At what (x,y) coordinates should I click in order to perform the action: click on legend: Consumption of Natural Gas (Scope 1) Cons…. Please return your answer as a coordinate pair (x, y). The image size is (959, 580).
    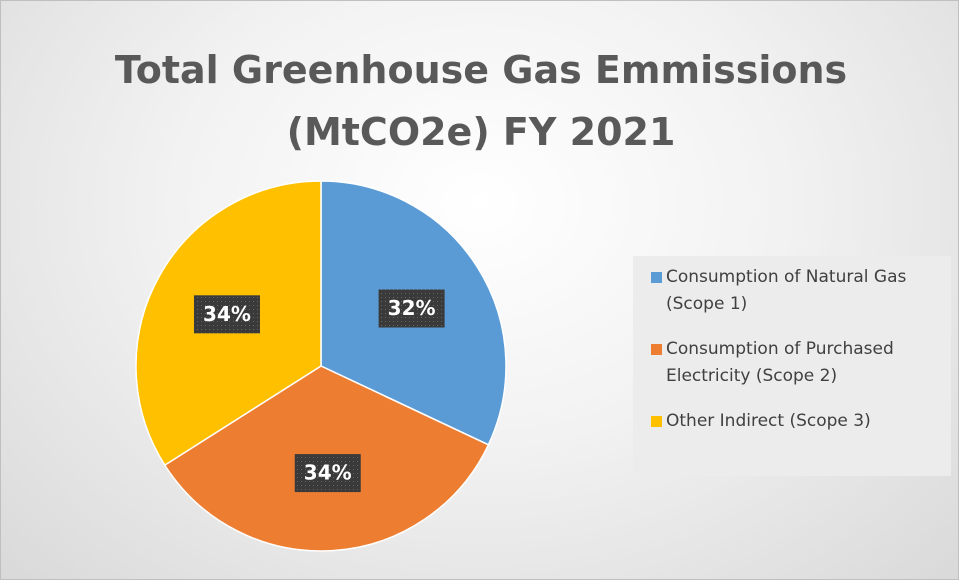
    Looking at the image, I should click on (792, 366).